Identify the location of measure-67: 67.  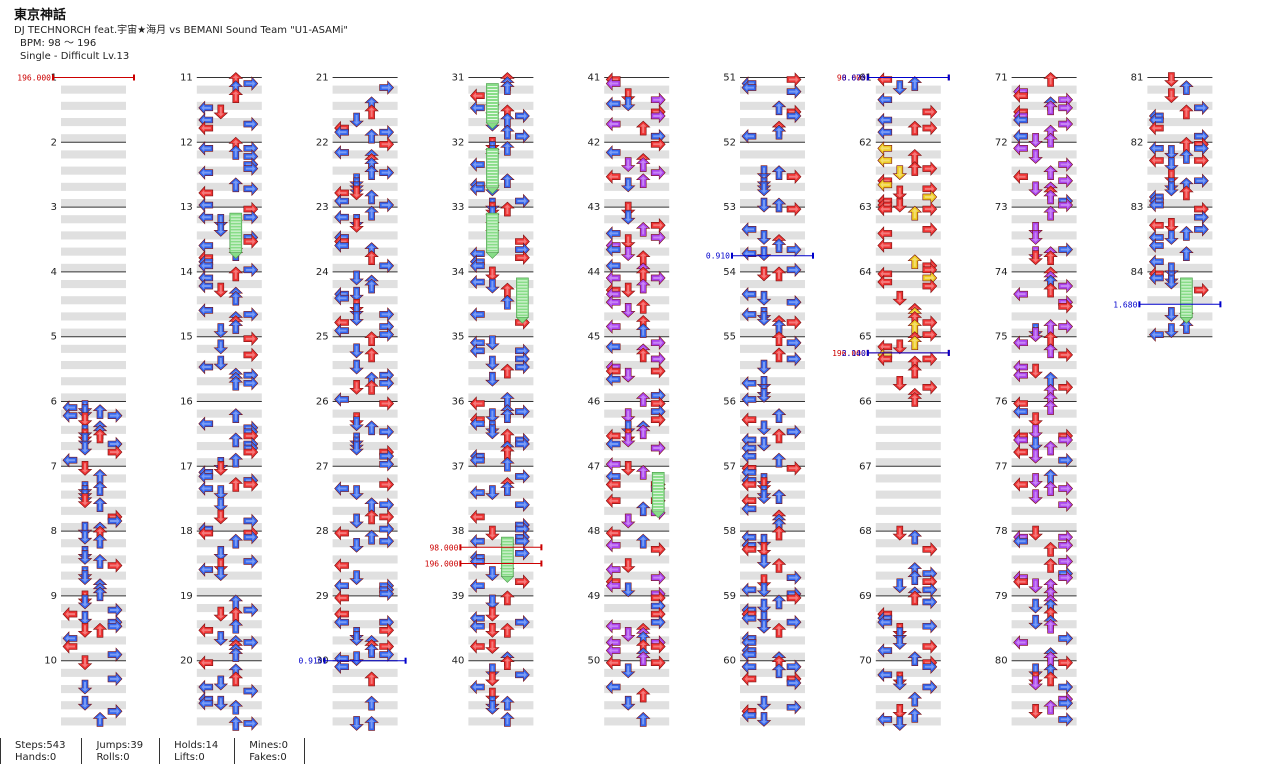
(900, 496).